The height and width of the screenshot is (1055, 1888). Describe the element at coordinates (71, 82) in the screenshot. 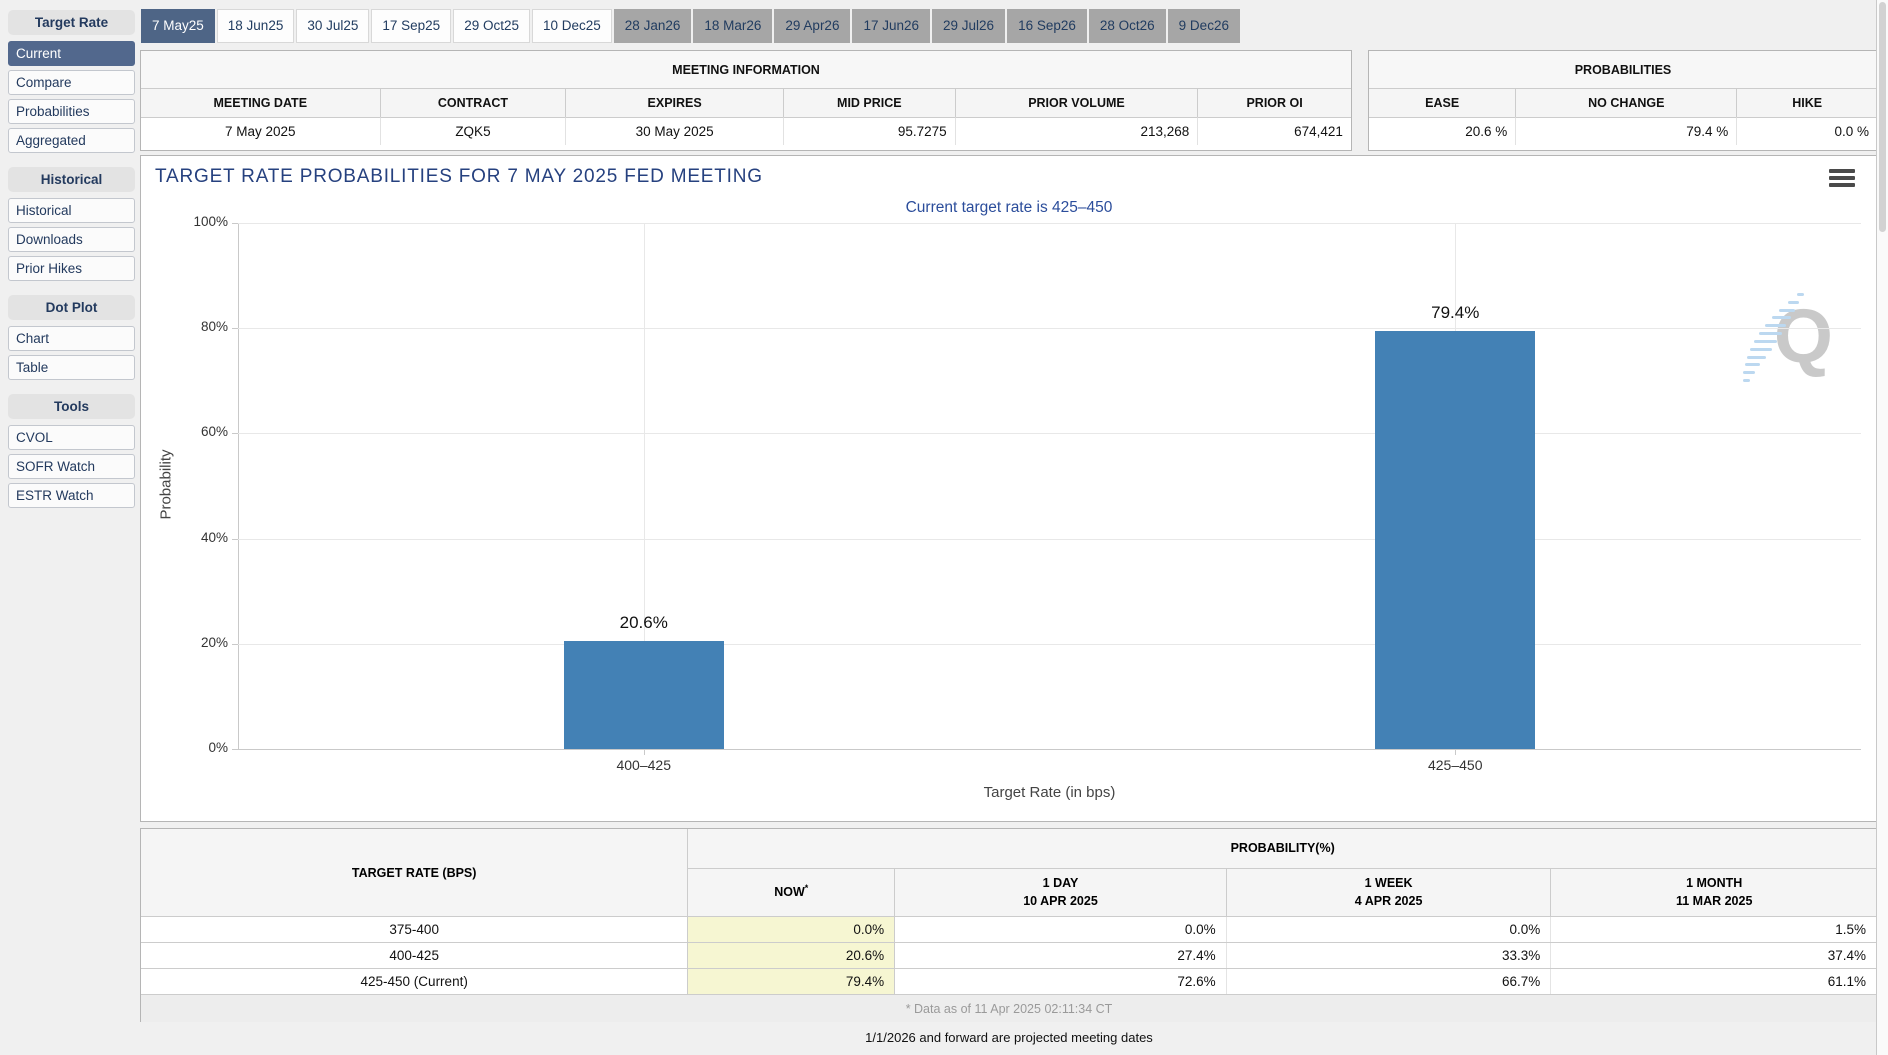

I see `sidebar-item-compare: Compare` at that location.